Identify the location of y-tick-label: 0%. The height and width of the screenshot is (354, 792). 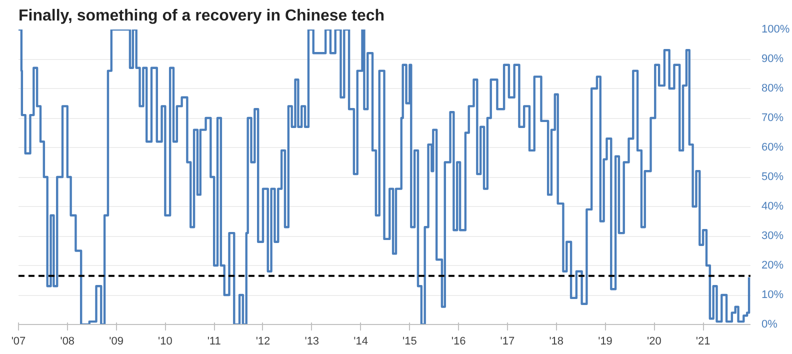
(770, 324).